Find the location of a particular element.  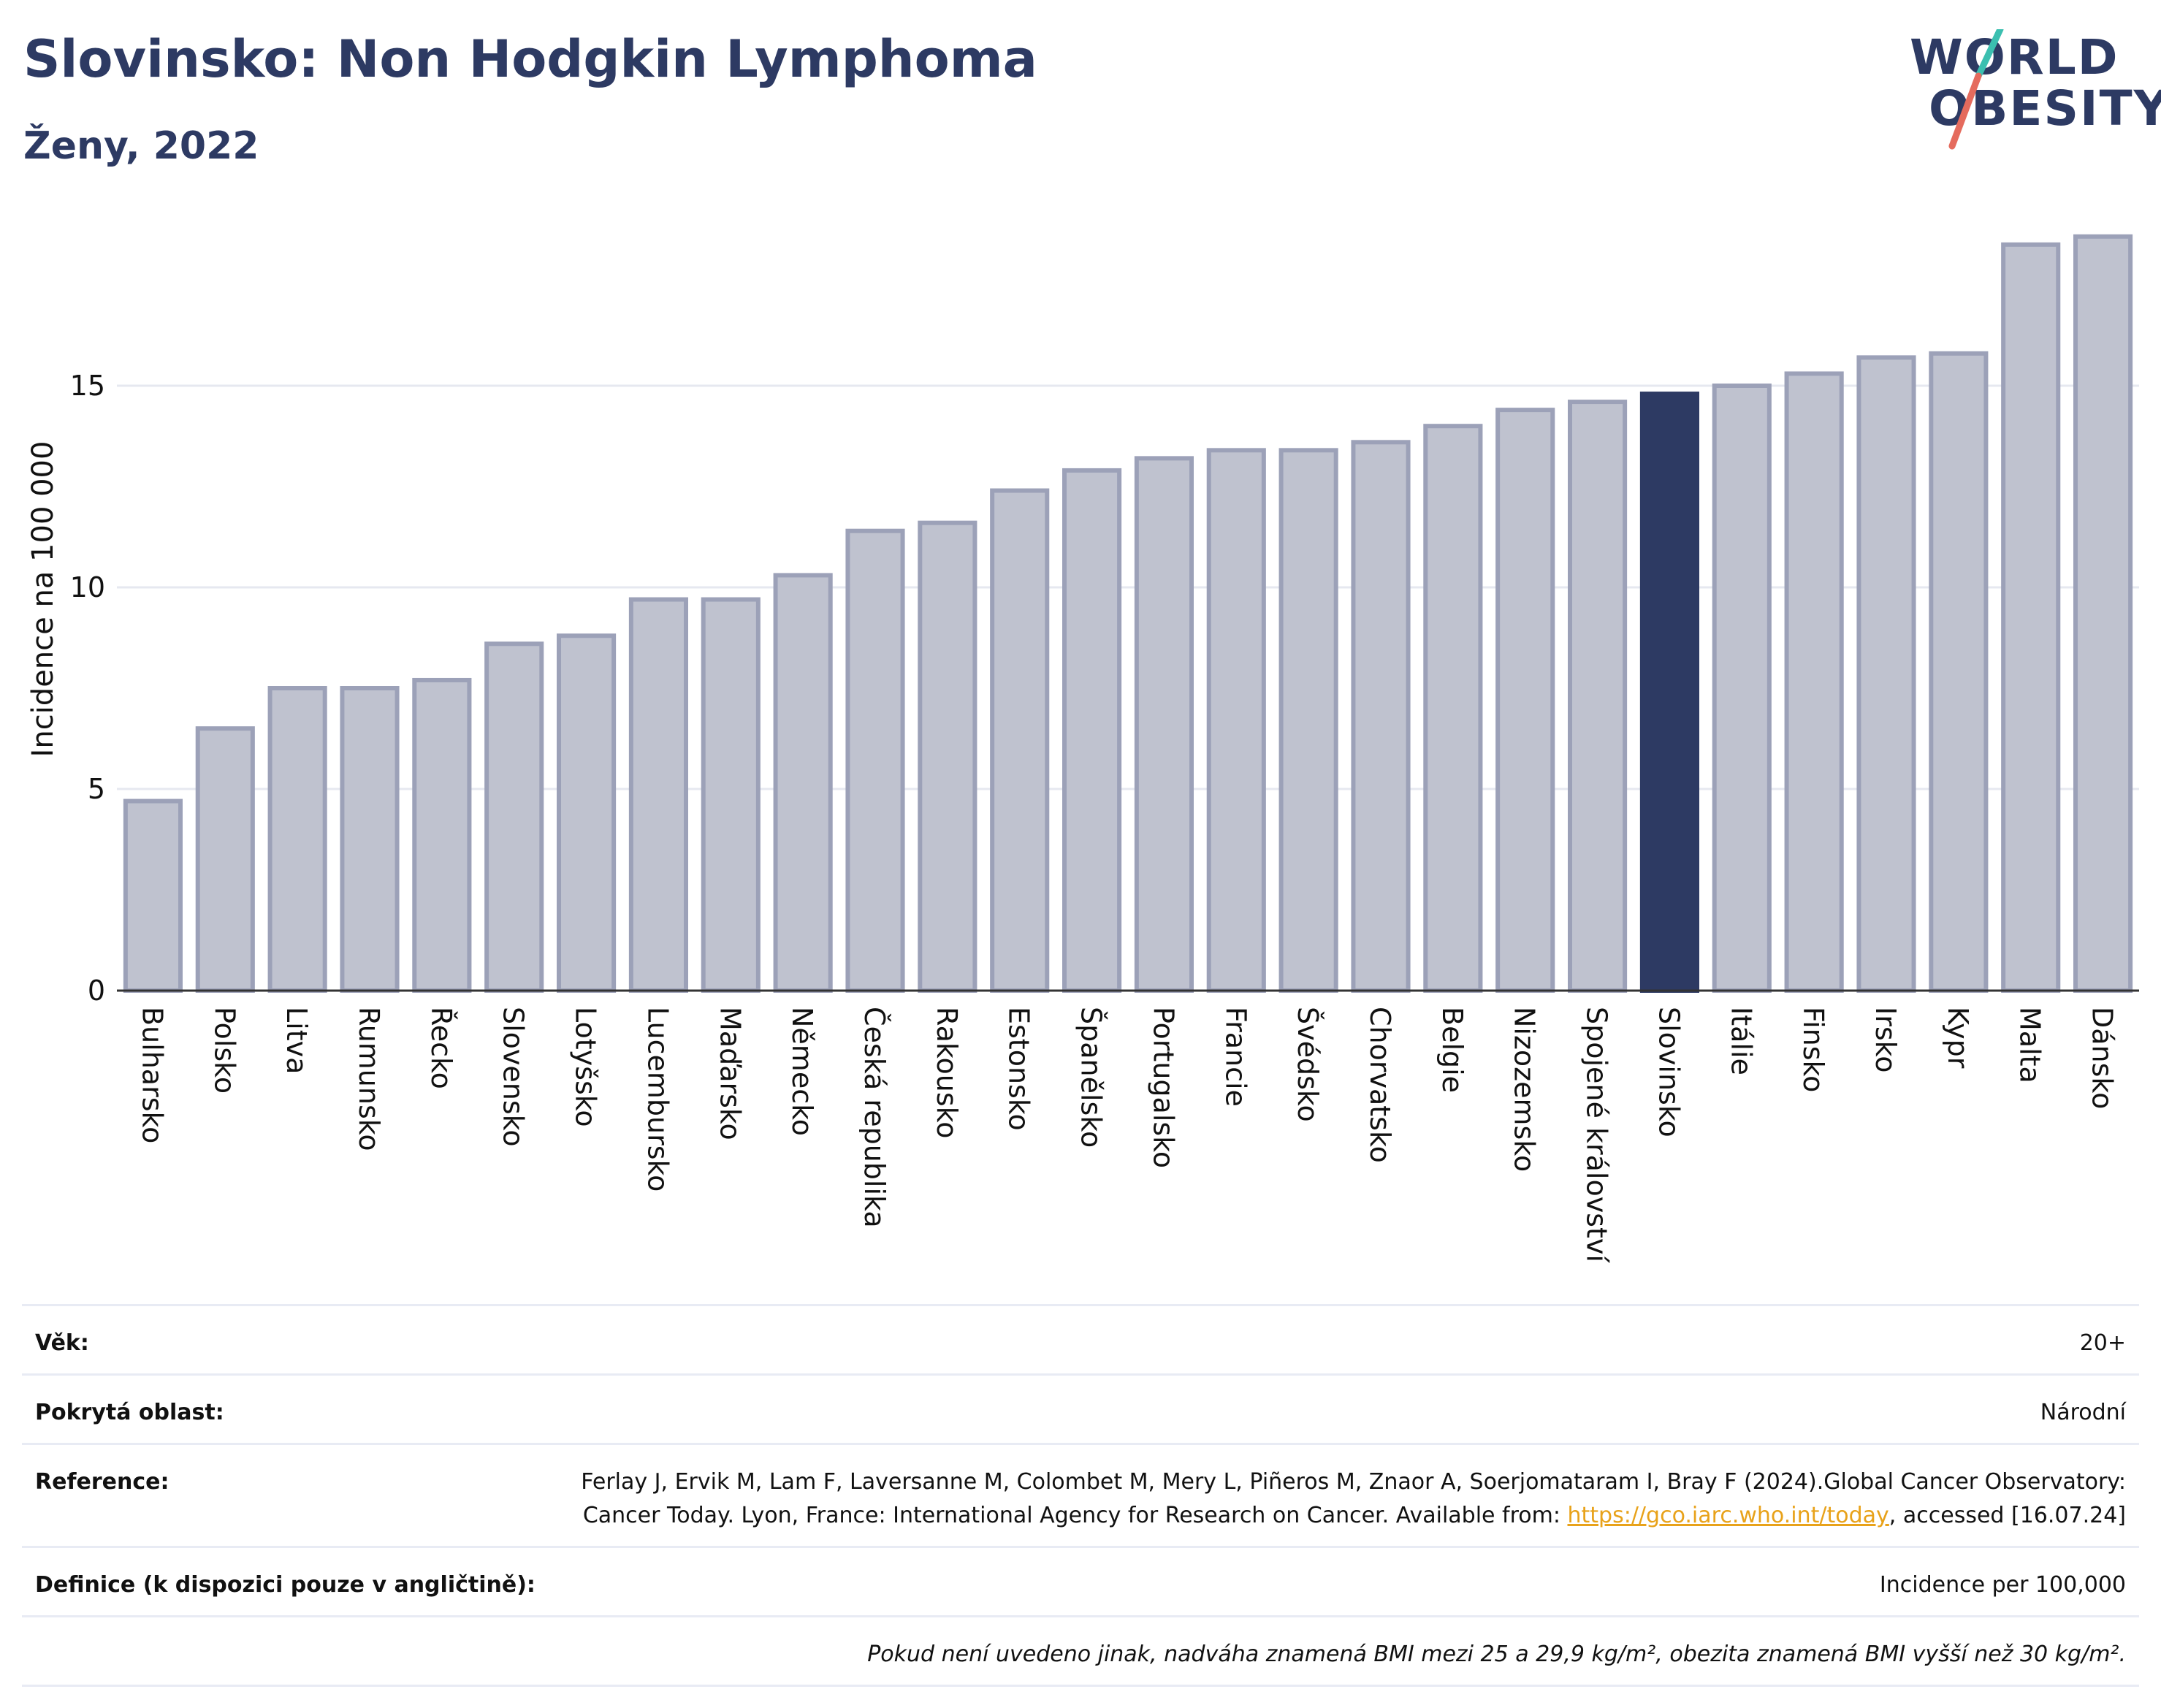

bar-řecko is located at coordinates (442, 835).